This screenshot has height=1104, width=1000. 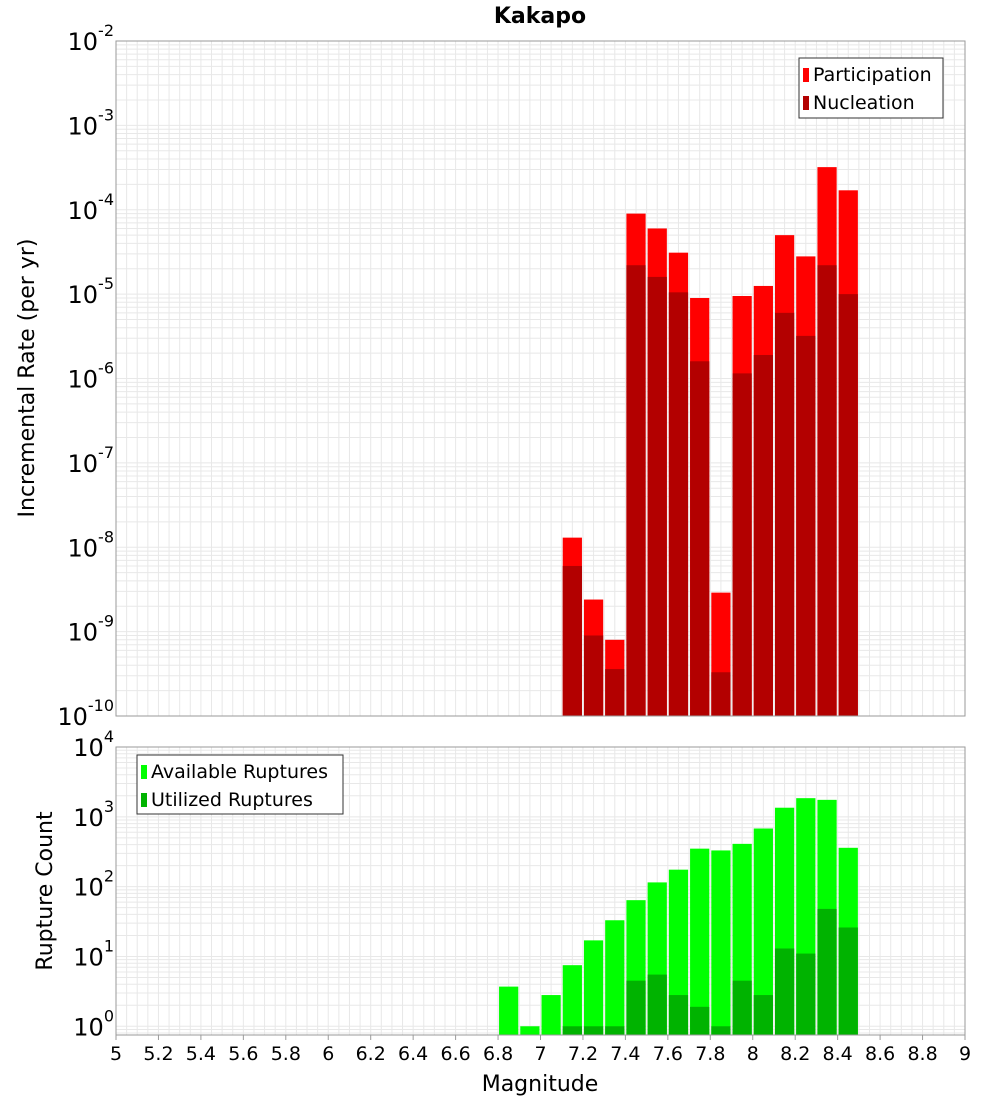 What do you see at coordinates (753, 1054) in the screenshot?
I see `x-tick-label: 8` at bounding box center [753, 1054].